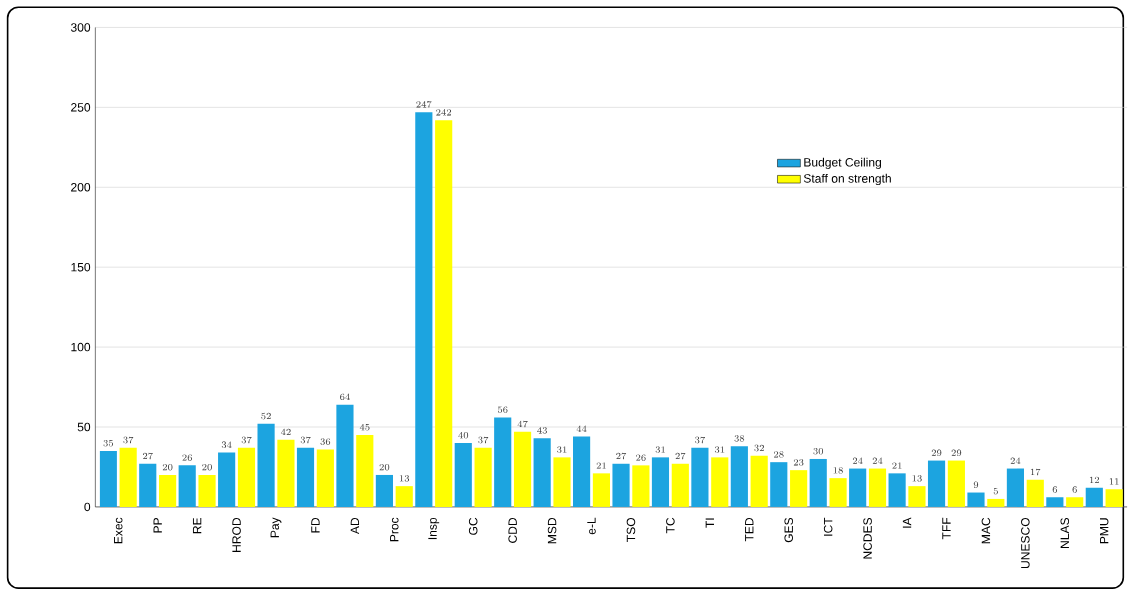 This screenshot has height=592, width=1129. Describe the element at coordinates (631, 529) in the screenshot. I see `x-tick-label: TSO` at that location.